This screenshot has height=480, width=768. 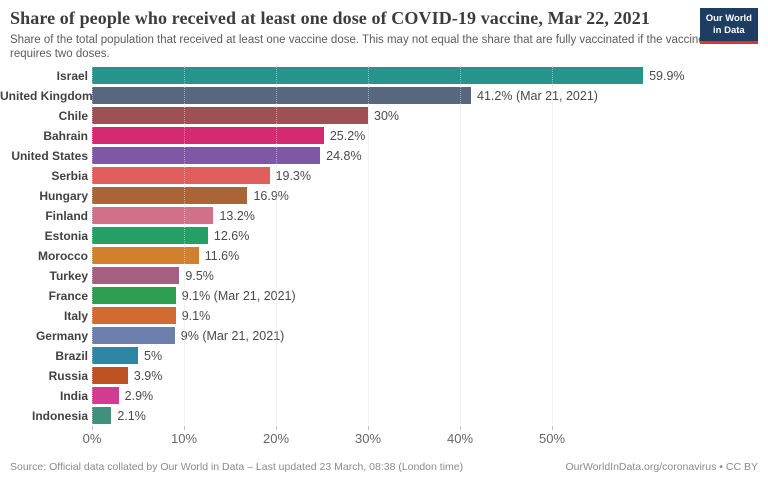 I want to click on bar-france, so click(x=134, y=296).